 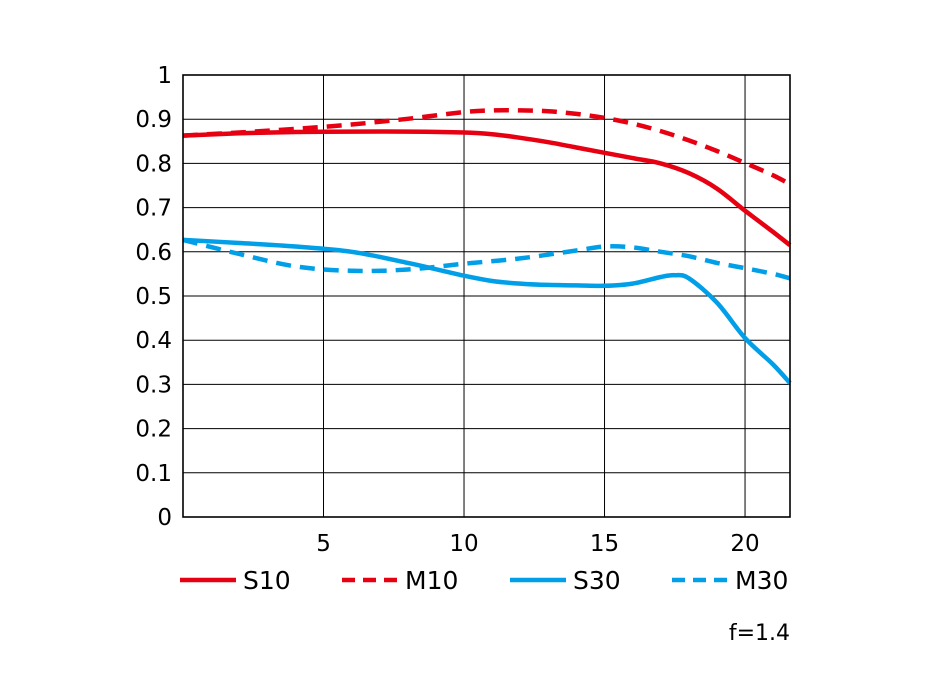 I want to click on x-tick-label: 20, so click(x=744, y=544).